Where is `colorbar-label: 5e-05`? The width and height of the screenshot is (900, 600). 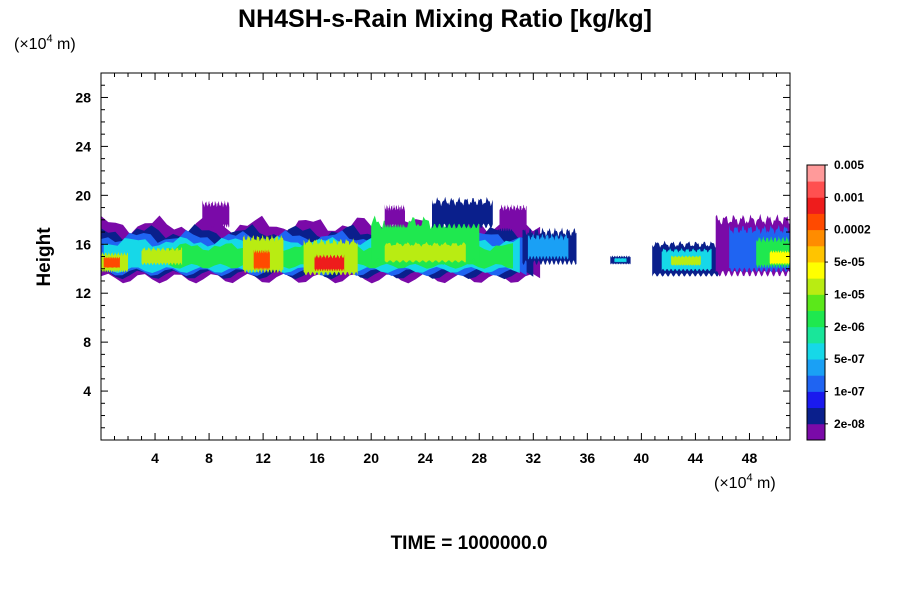
colorbar-label: 5e-05 is located at coordinates (849, 262).